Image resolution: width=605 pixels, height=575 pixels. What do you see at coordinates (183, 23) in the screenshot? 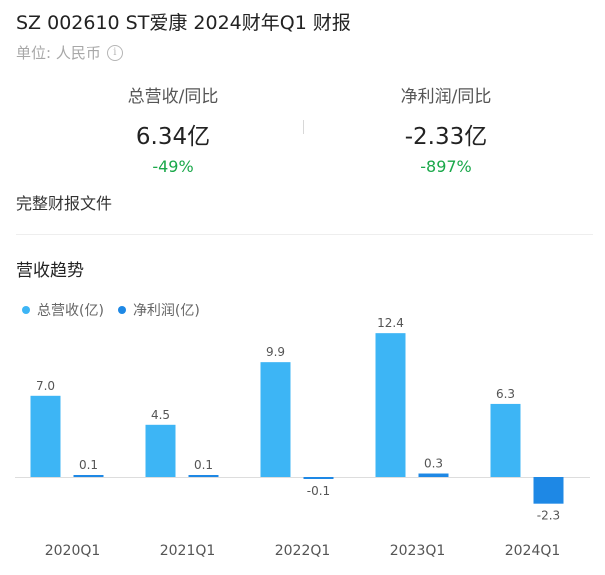
I see `report-title: SZ 002610 ST爱康 2024财年Q1 财报` at bounding box center [183, 23].